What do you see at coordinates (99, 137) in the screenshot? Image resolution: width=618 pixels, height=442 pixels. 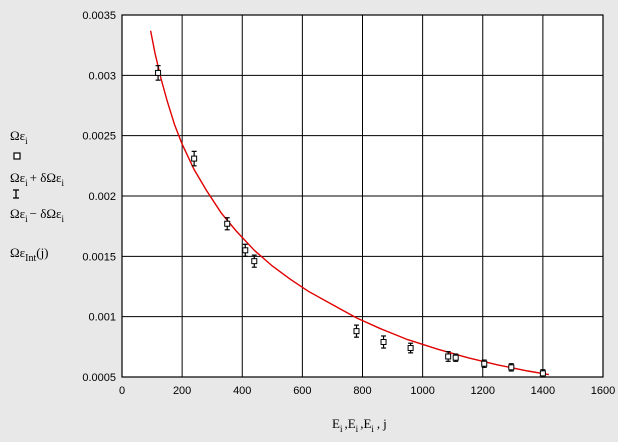 I see `y-tick-label: 0.0025` at bounding box center [99, 137].